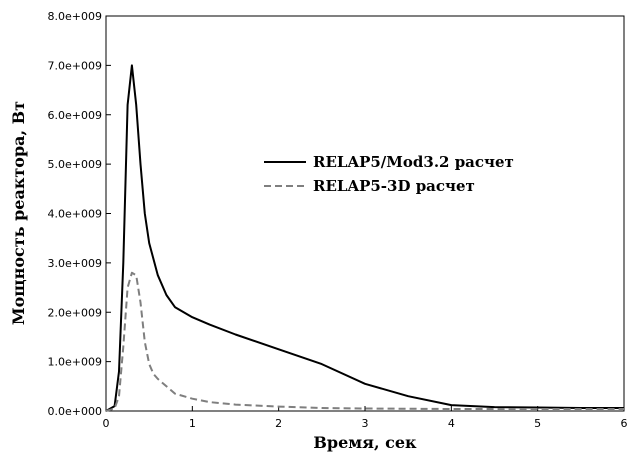 This screenshot has width=628, height=452. What do you see at coordinates (75, 164) in the screenshot?
I see `y-tick-label: 5.0e+009` at bounding box center [75, 164].